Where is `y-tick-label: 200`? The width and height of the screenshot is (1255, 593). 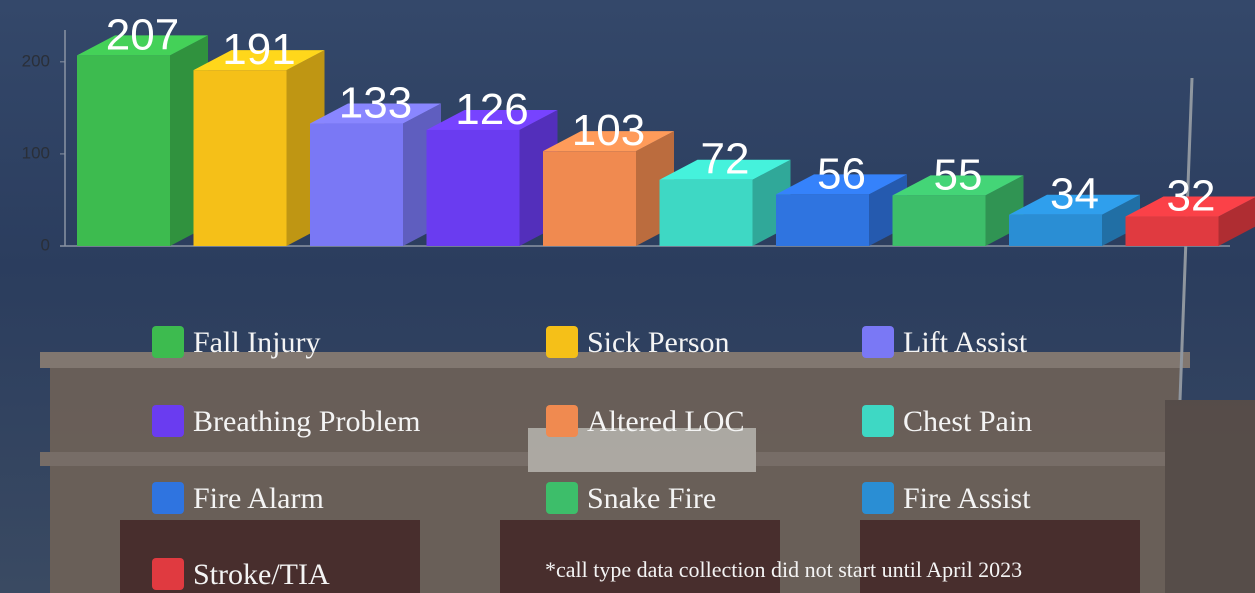 y-tick-label: 200 is located at coordinates (36, 60).